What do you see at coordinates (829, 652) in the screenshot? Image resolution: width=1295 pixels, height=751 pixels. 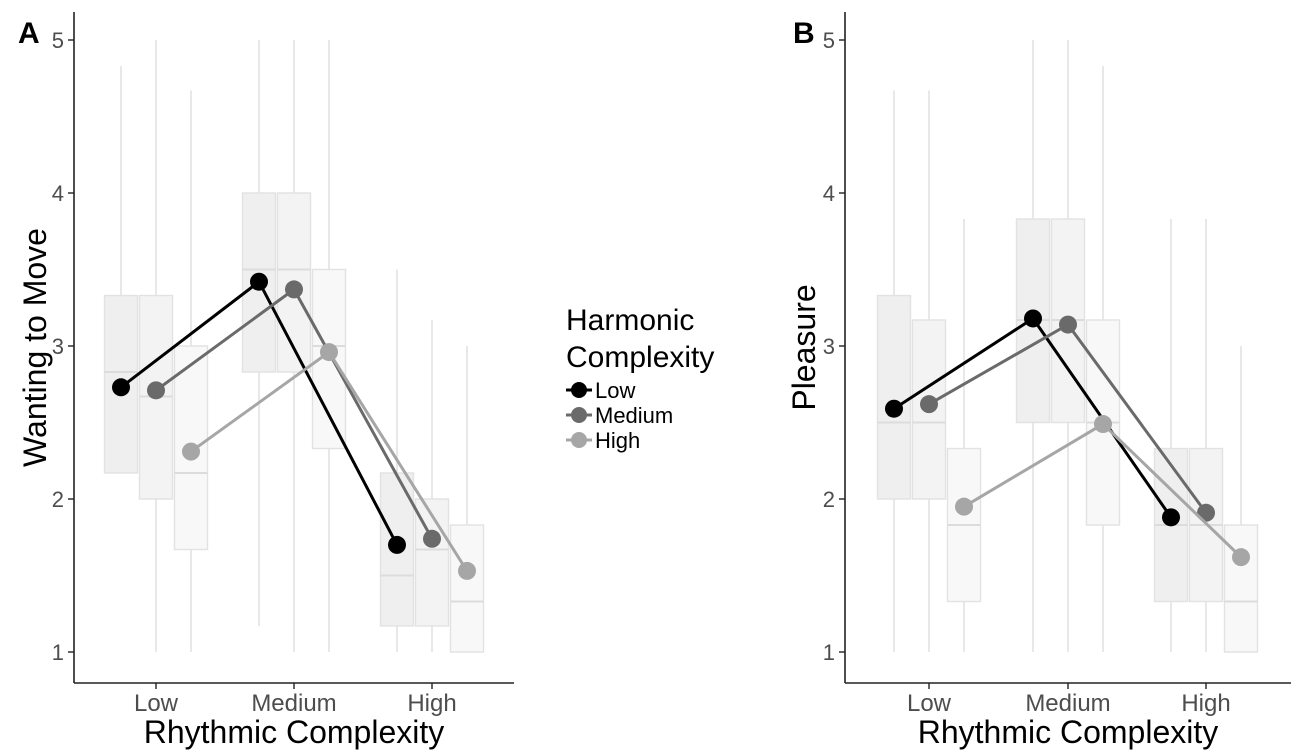 I see `panel-b-y-tick-label-1: 1` at bounding box center [829, 652].